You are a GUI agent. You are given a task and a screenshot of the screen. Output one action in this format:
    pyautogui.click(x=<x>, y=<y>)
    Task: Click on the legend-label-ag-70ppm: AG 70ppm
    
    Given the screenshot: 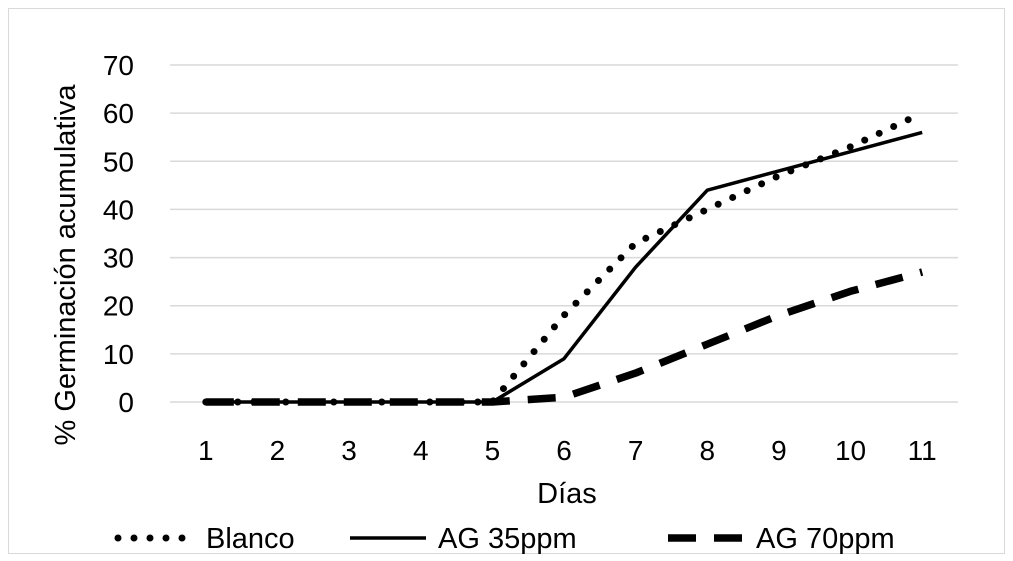 What is the action you would take?
    pyautogui.click(x=825, y=539)
    